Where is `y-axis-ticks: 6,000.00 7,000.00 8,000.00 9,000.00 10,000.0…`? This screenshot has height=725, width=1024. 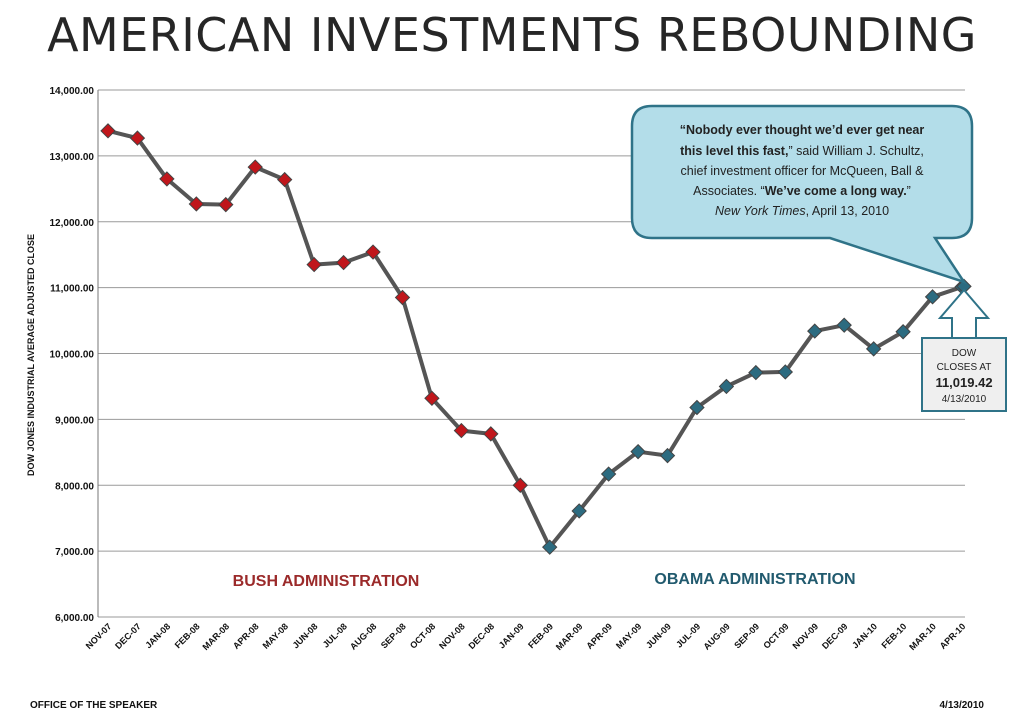 y-axis-ticks: 6,000.00 7,000.00 8,000.00 9,000.00 10,000.0… is located at coordinates (72, 355).